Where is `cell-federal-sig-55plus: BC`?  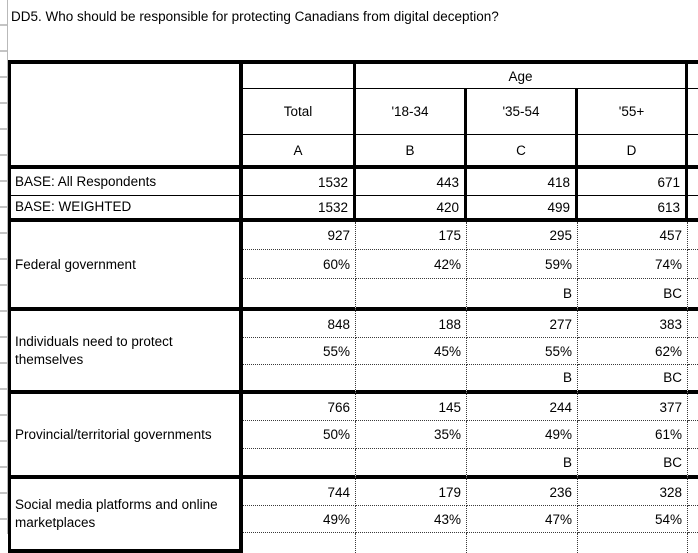
cell-federal-sig-55plus: BC is located at coordinates (633, 295).